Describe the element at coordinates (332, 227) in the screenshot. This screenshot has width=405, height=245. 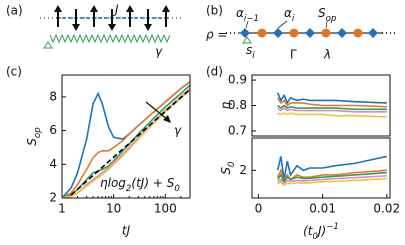
I see `text-part: −1` at that location.